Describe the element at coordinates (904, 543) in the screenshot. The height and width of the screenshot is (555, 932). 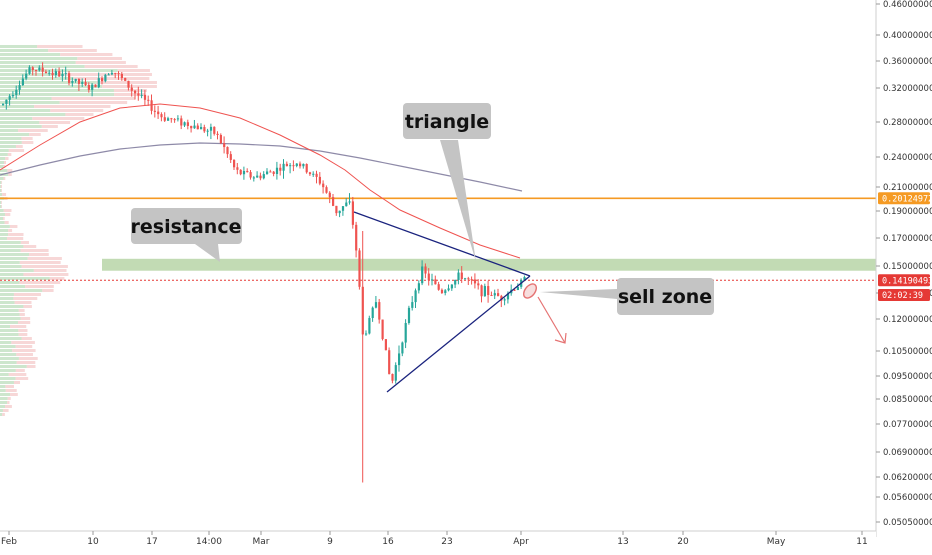
I see `axis-corner` at that location.